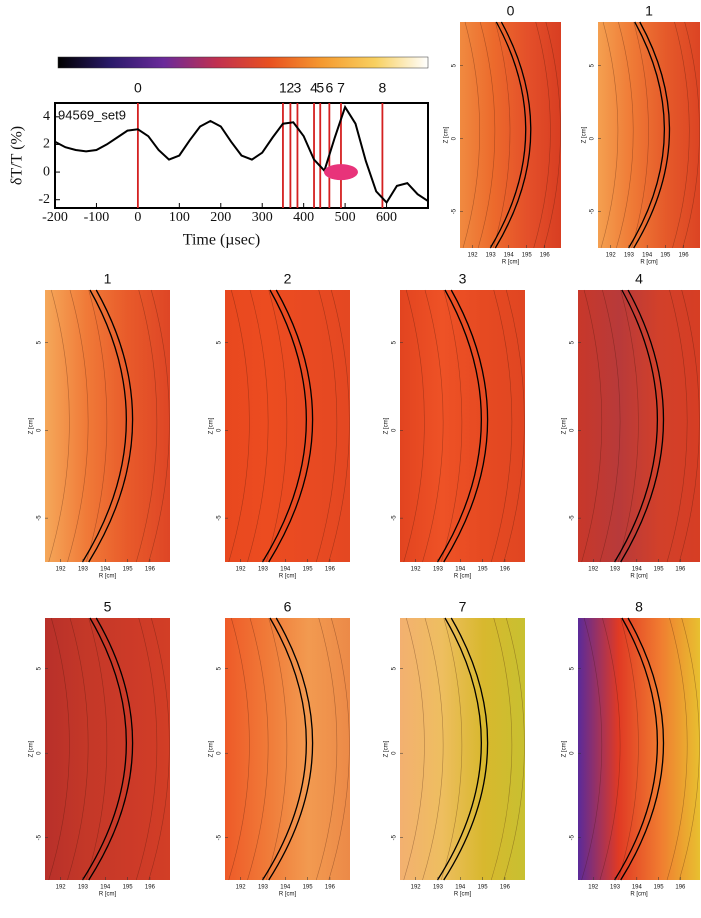 The width and height of the screenshot is (701, 918). I want to click on data-line, so click(241, 154).